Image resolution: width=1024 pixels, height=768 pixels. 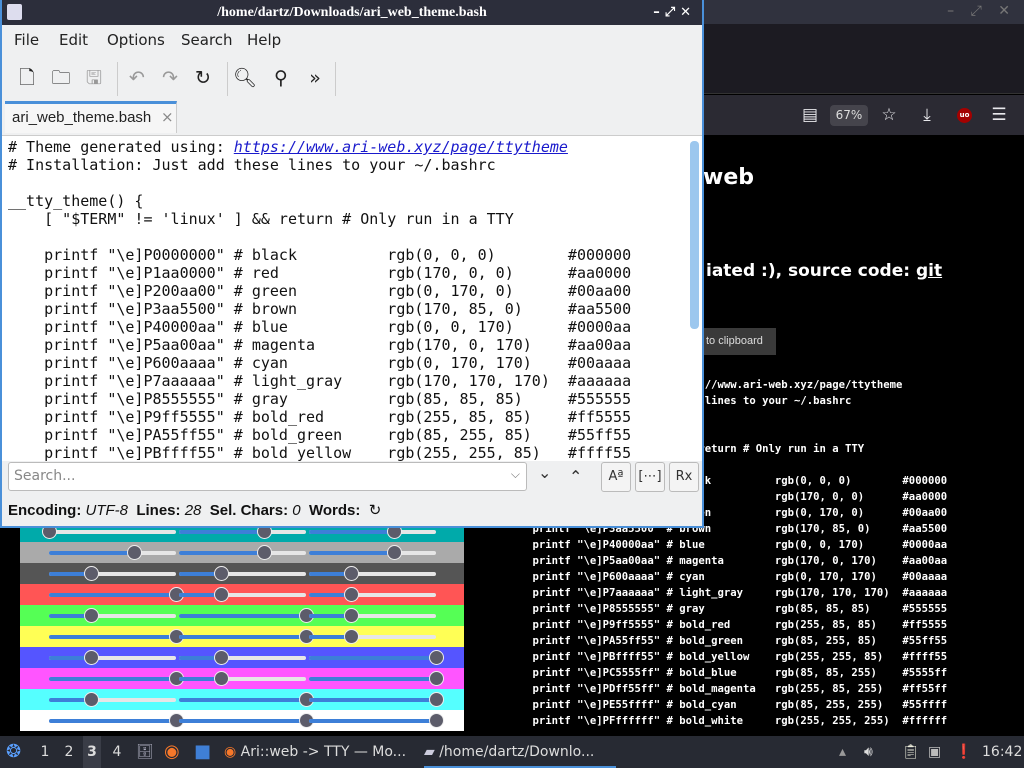 I want to click on zoom-level-badge: 67%, so click(x=849, y=115).